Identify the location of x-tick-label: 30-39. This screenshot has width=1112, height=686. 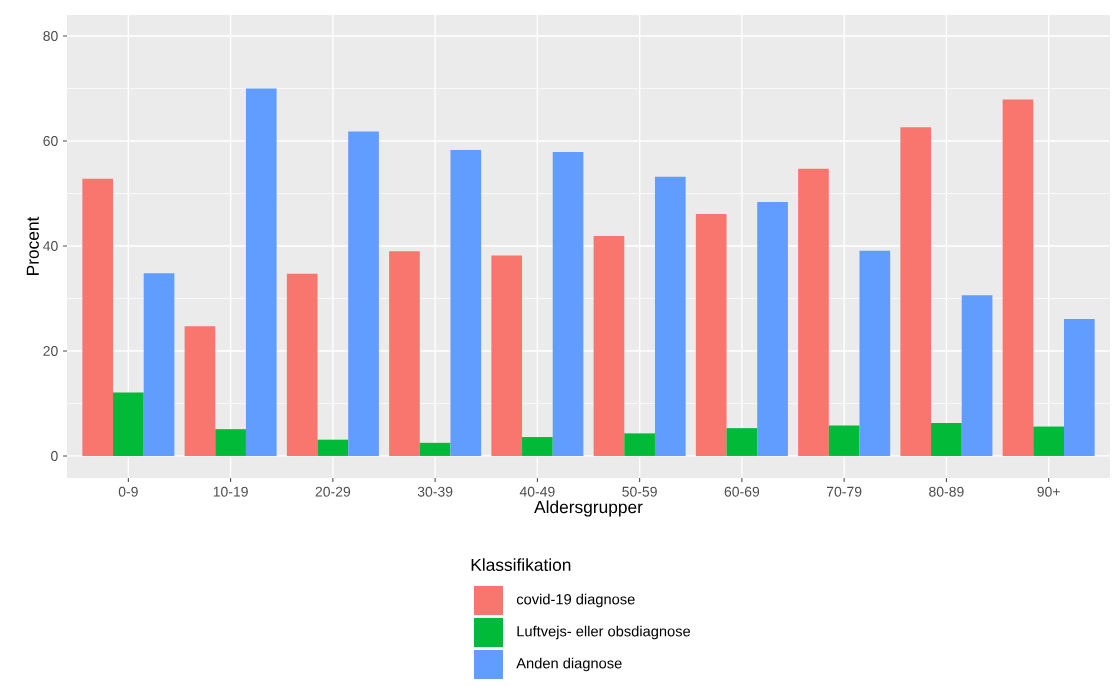
(435, 491).